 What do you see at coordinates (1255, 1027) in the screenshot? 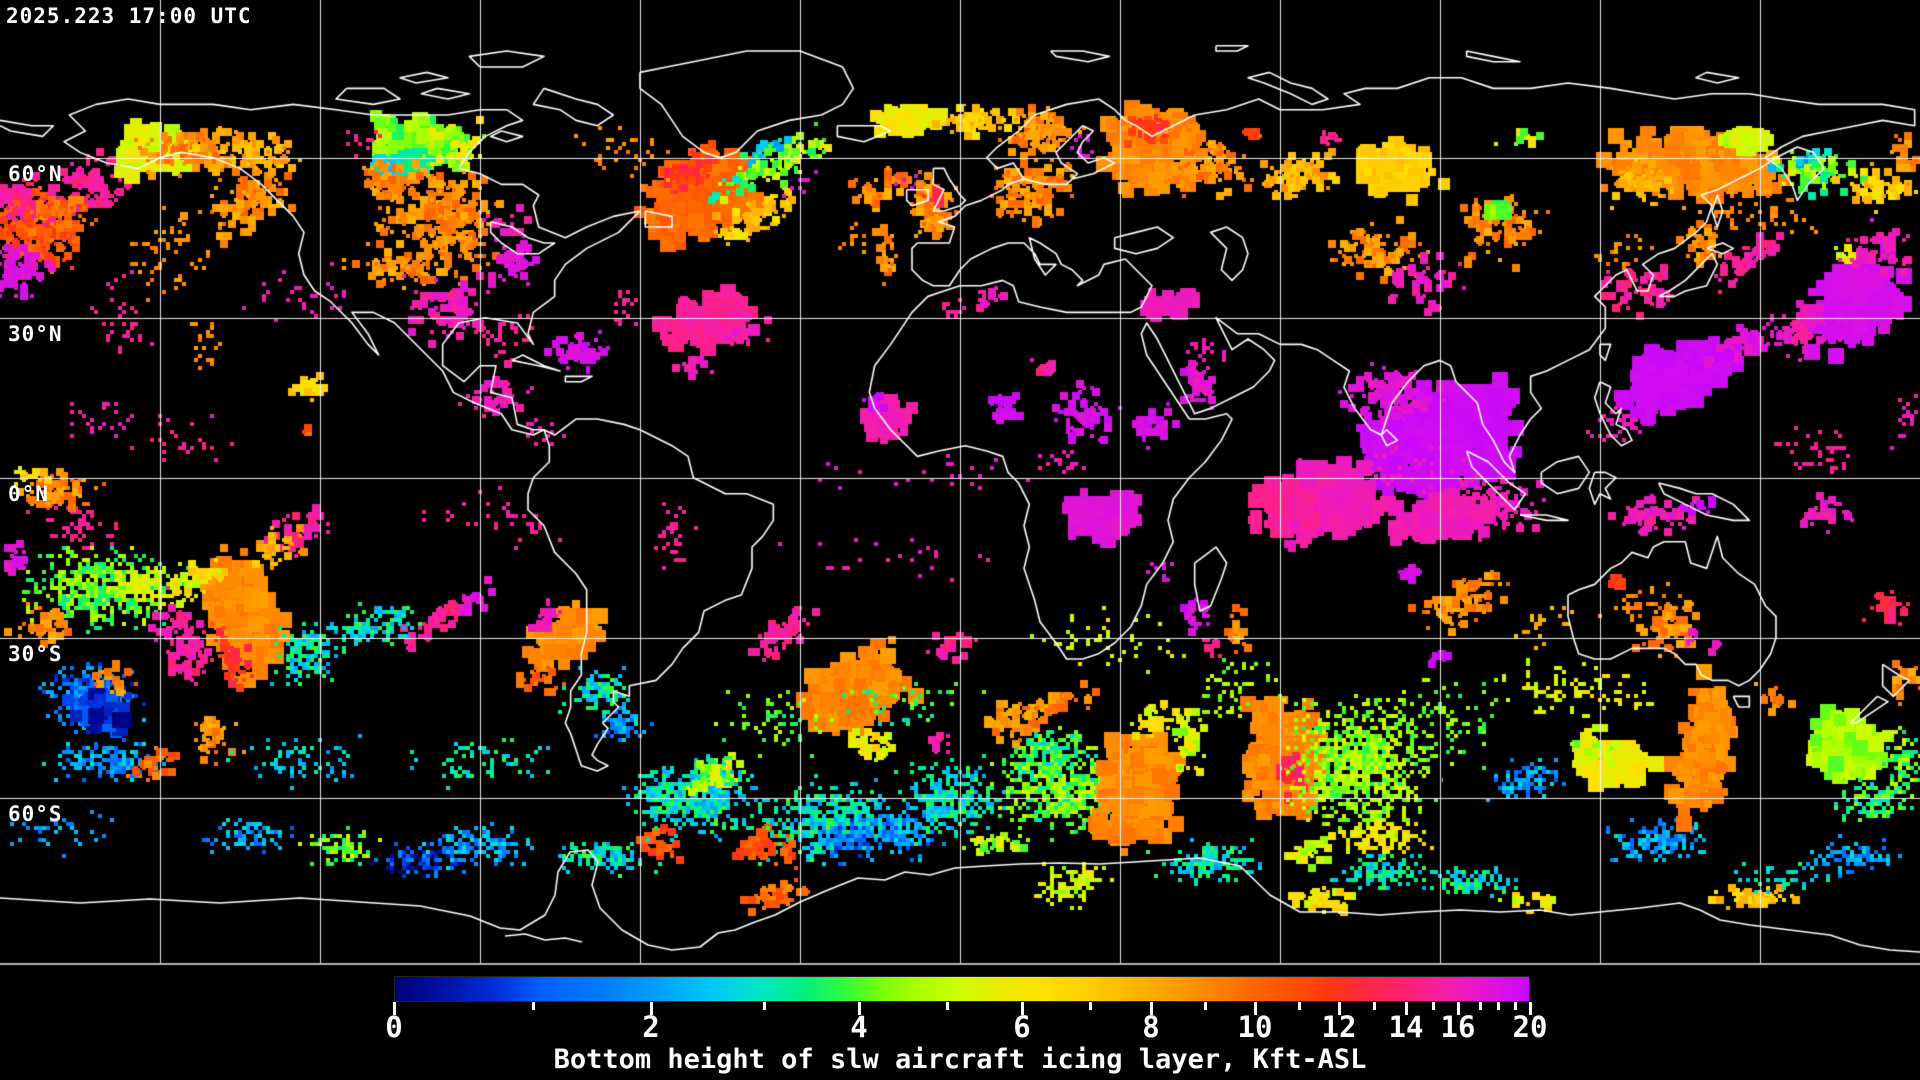
I see `colorbar-tick-label-10: 10` at bounding box center [1255, 1027].